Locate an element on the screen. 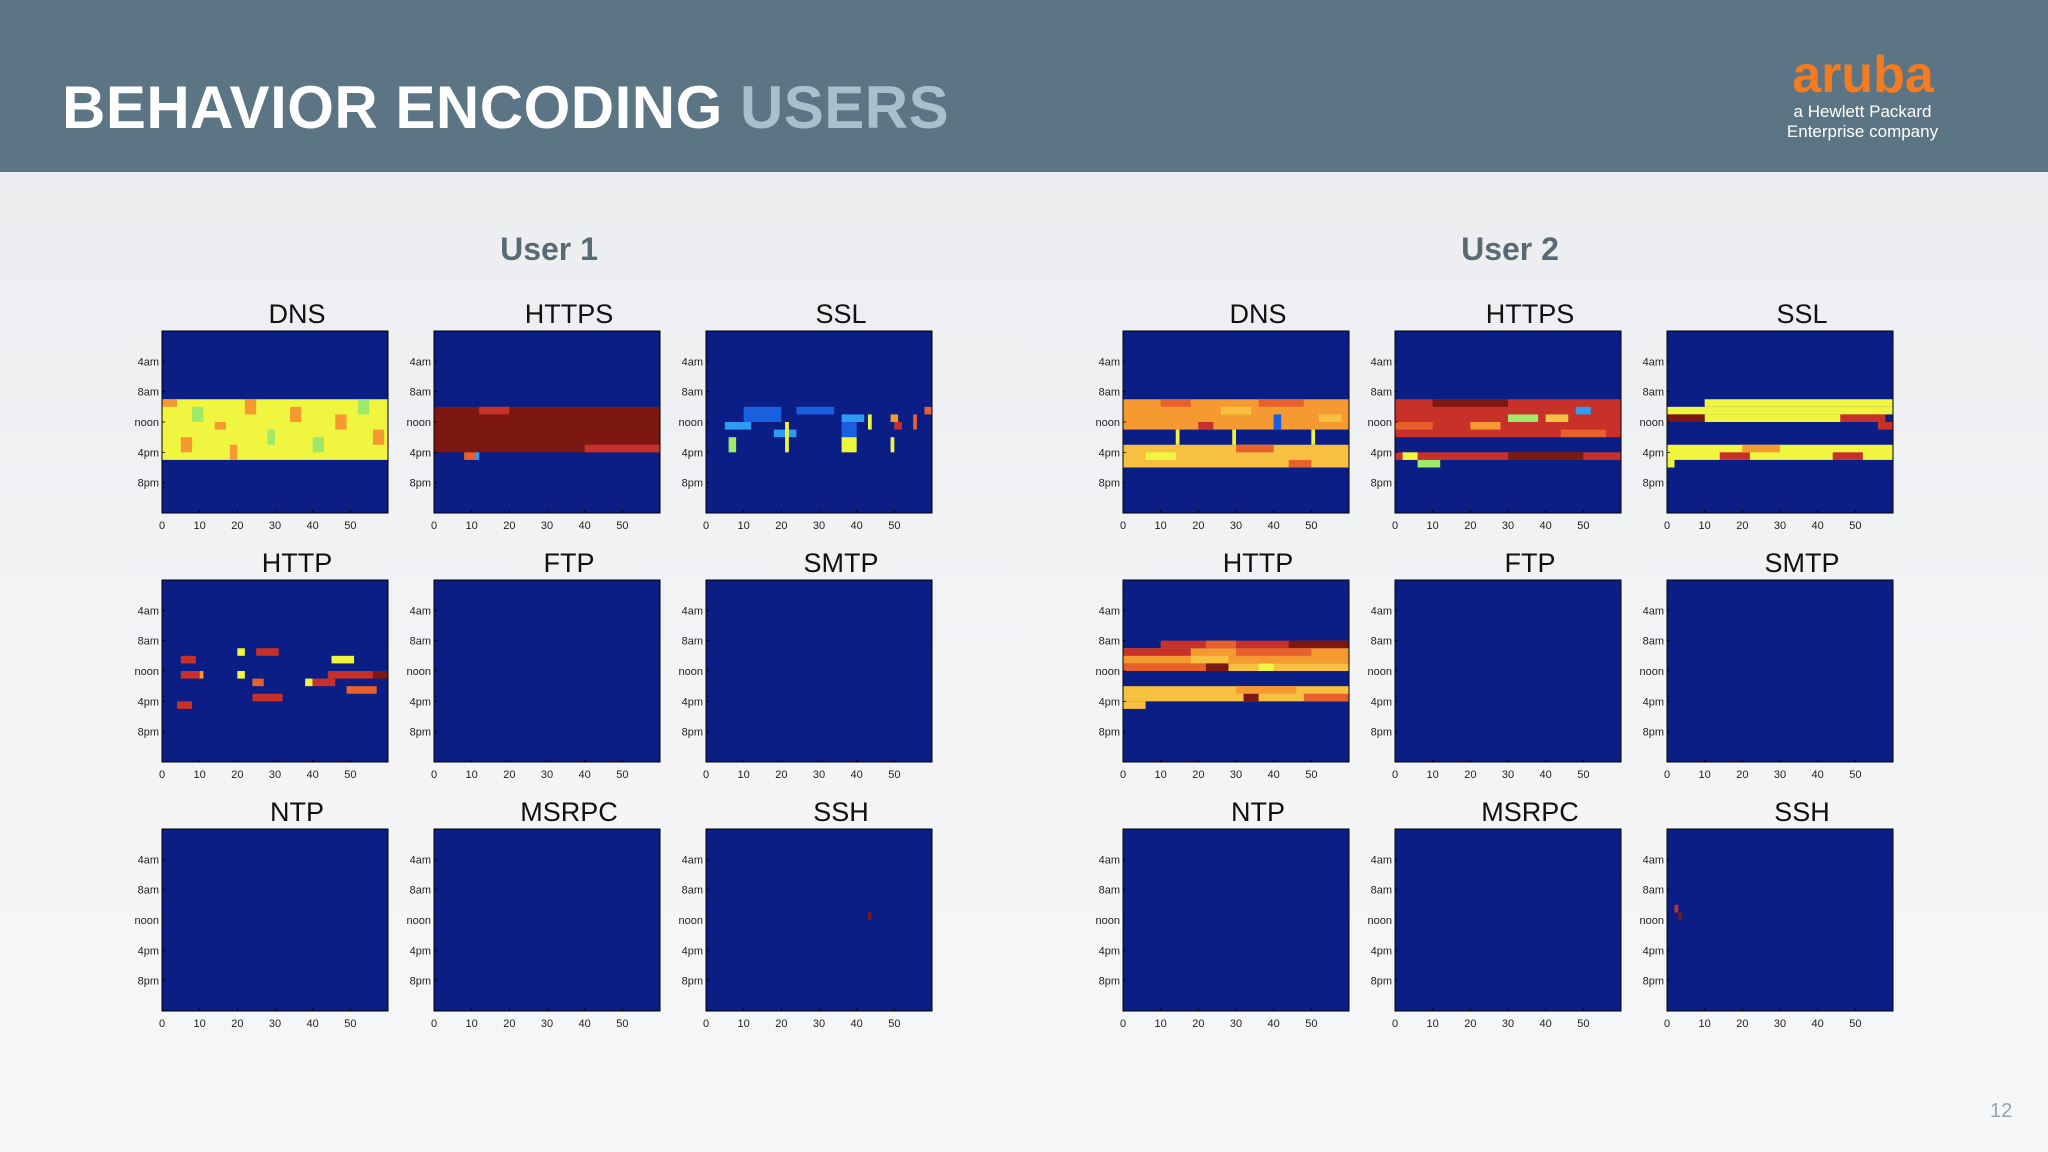 Image resolution: width=2048 pixels, height=1152 pixels. user-2-ssl-panel: SSL 4am 8am noon 4pm 8pm 0 10 20 30 40 50 is located at coordinates (1770, 414).